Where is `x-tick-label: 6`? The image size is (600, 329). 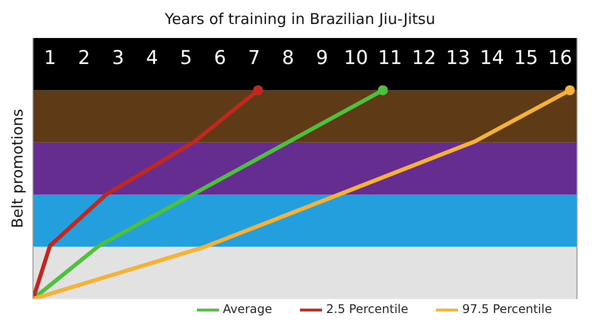 x-tick-label: 6 is located at coordinates (220, 58).